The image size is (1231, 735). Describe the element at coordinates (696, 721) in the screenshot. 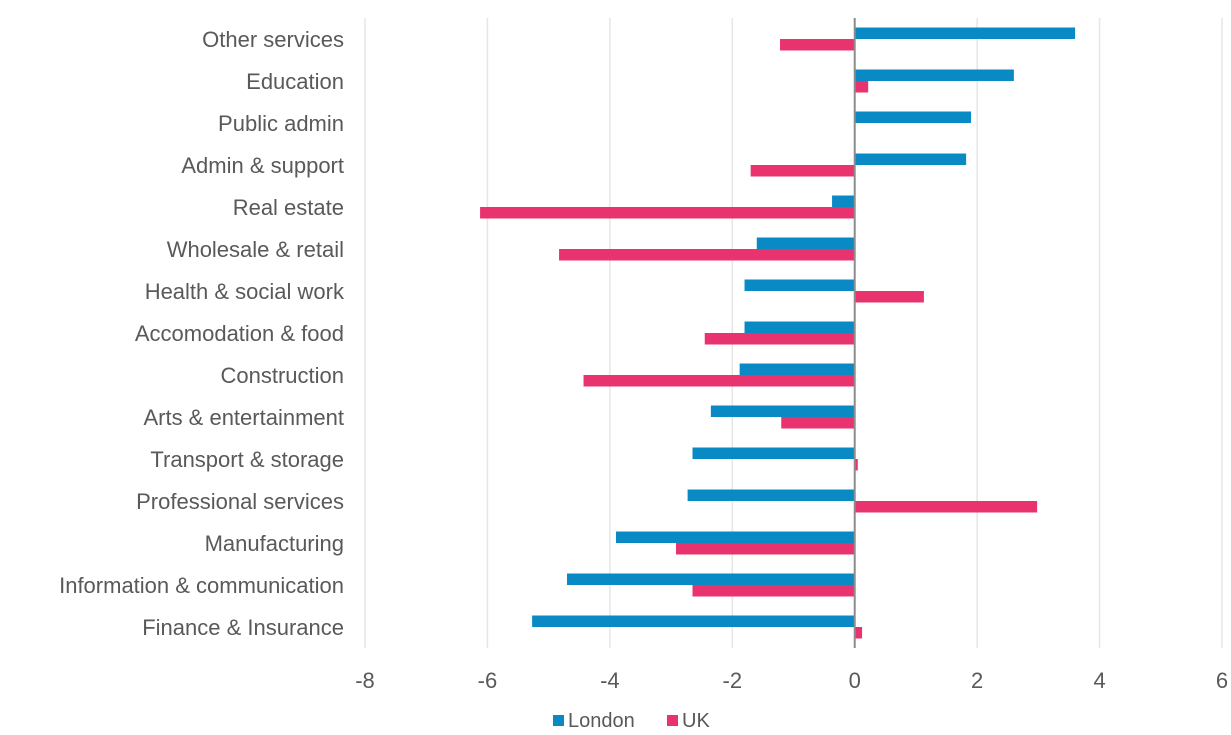

I see `legend-label-uk: UK` at that location.